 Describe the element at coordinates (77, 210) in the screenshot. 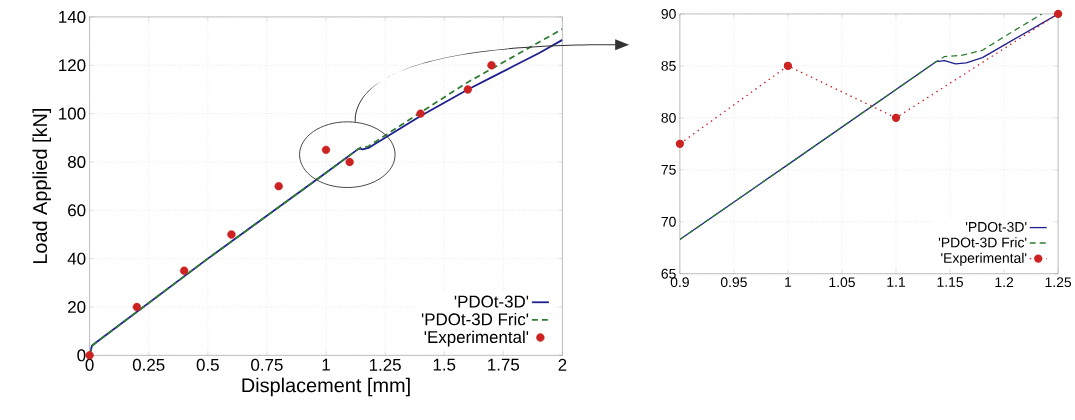

I see `y-tick-label: 60` at that location.